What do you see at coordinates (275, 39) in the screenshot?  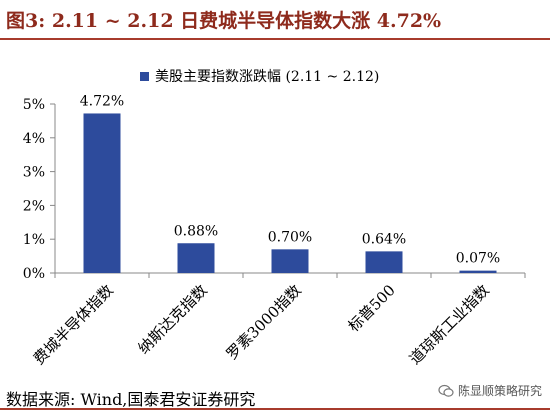 I see `title-divider` at bounding box center [275, 39].